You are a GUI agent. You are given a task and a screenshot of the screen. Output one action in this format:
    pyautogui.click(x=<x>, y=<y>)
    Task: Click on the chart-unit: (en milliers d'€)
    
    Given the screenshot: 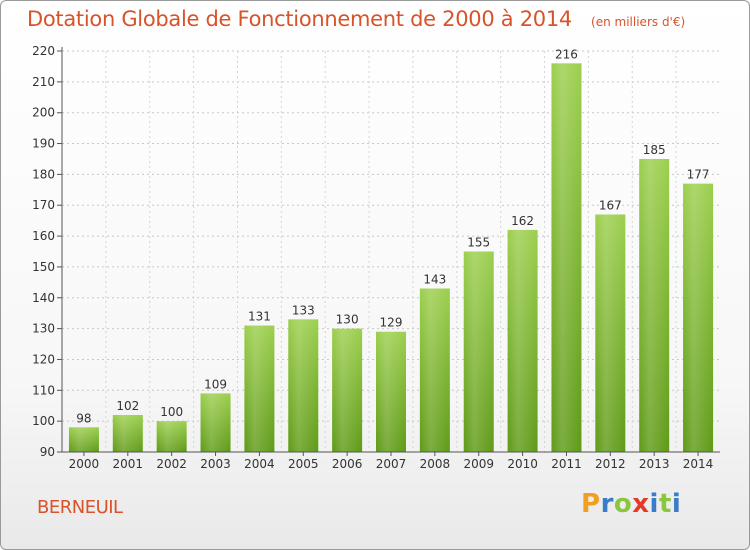 What is the action you would take?
    pyautogui.click(x=638, y=22)
    